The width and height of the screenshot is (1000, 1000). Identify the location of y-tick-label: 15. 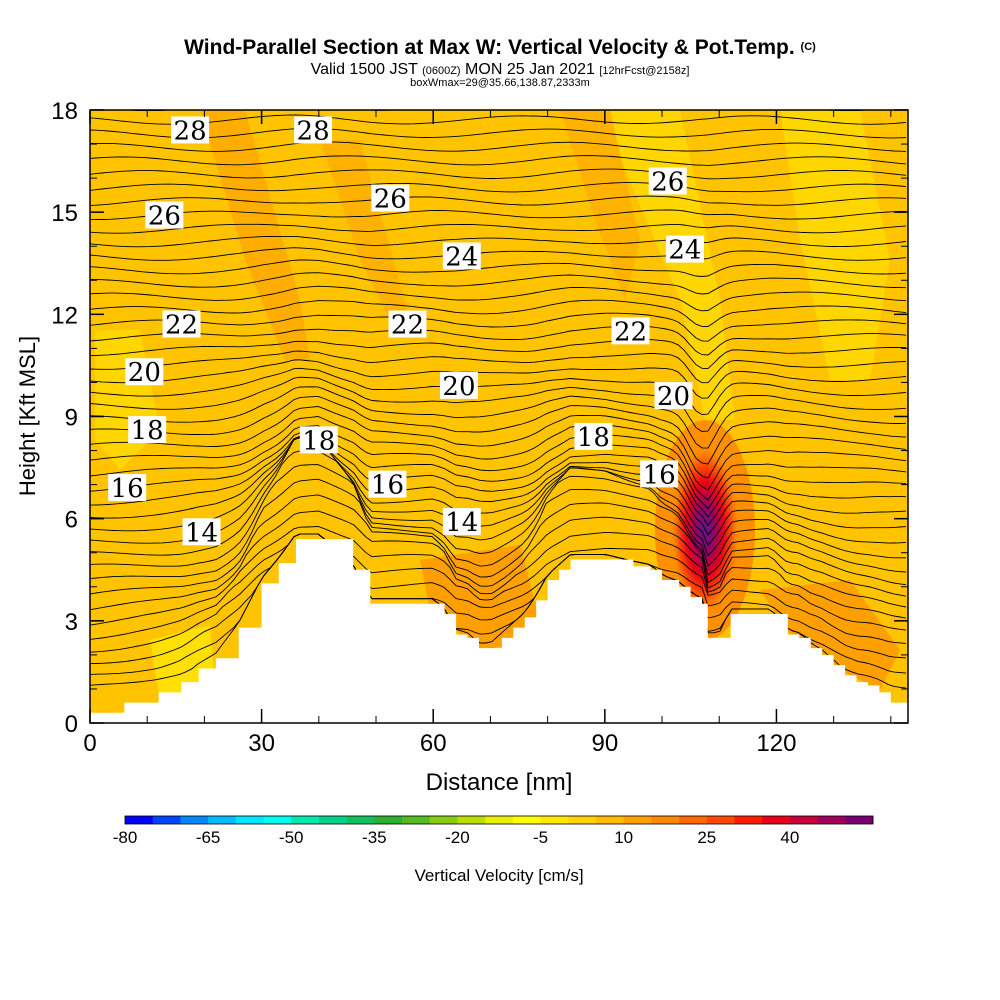
(64, 213).